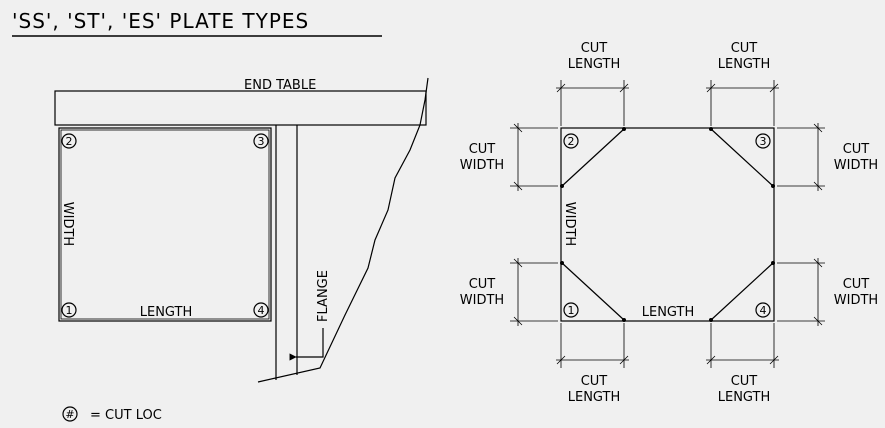 Image resolution: width=885 pixels, height=428 pixels. I want to click on cut-width-upper-left-line2: WIDTH, so click(482, 165).